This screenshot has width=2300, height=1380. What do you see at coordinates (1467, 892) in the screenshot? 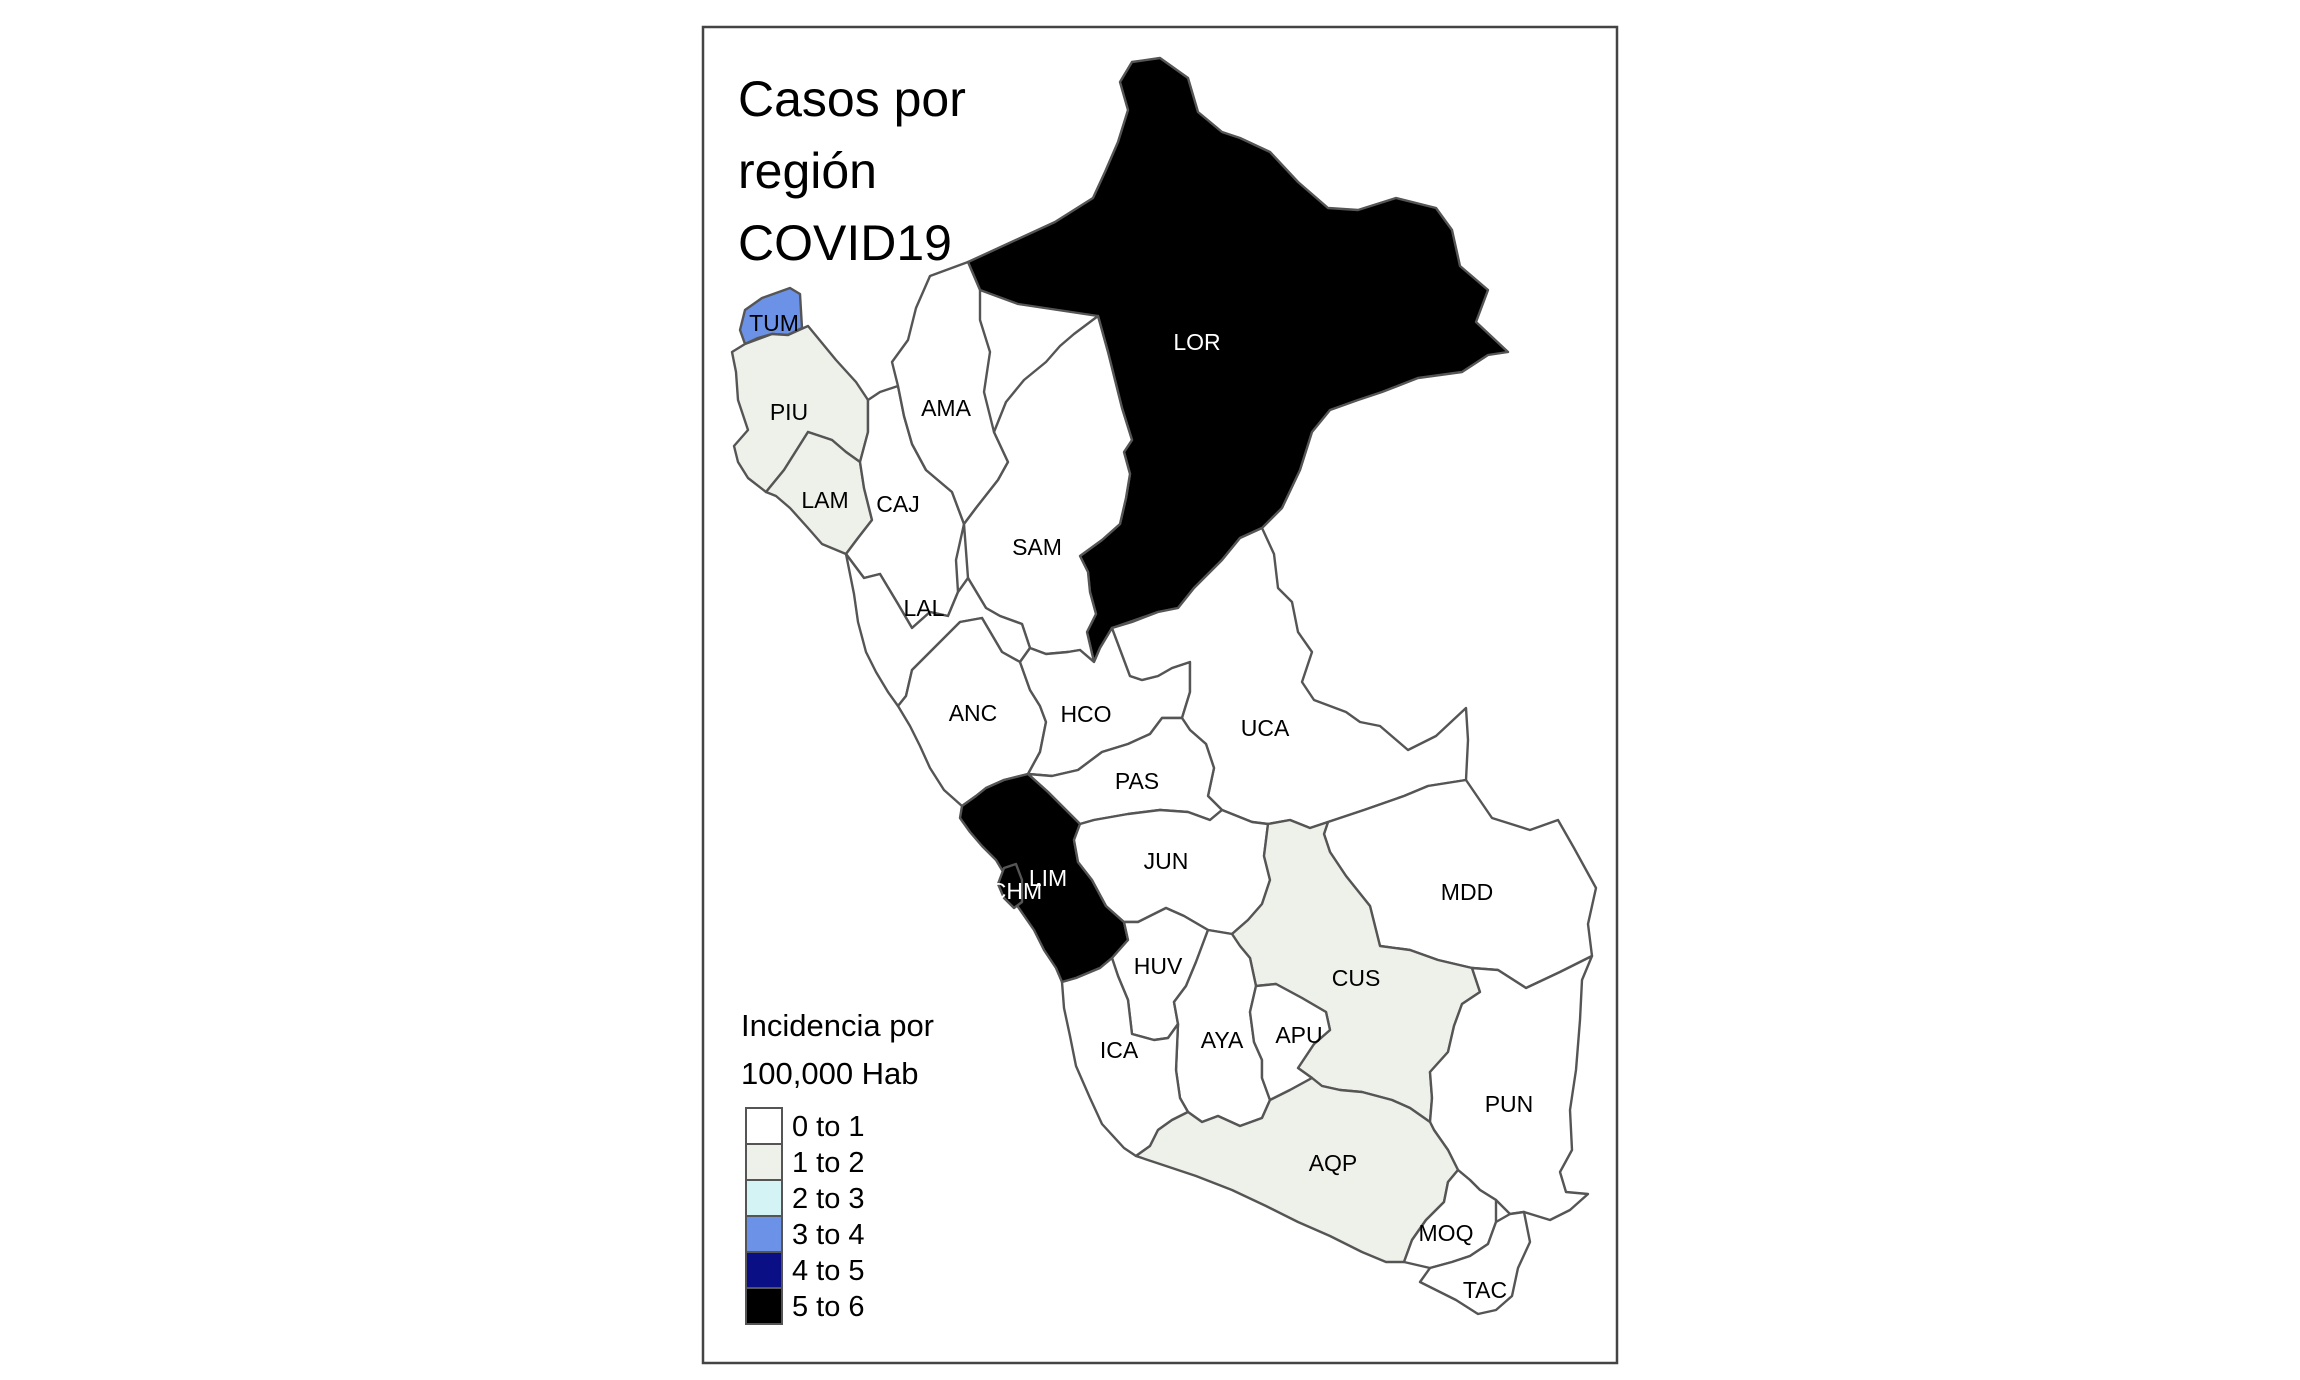
I see `region-label-mdd: MDD` at bounding box center [1467, 892].